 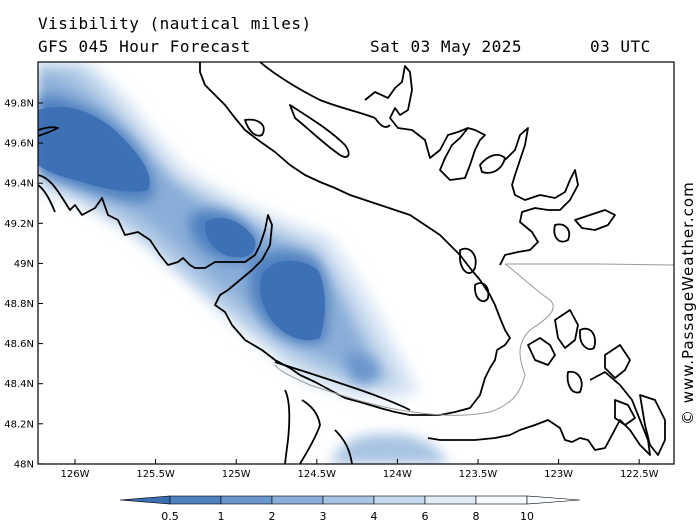 I want to click on credit-watermark: © www.PassageWeather.com, so click(x=688, y=303).